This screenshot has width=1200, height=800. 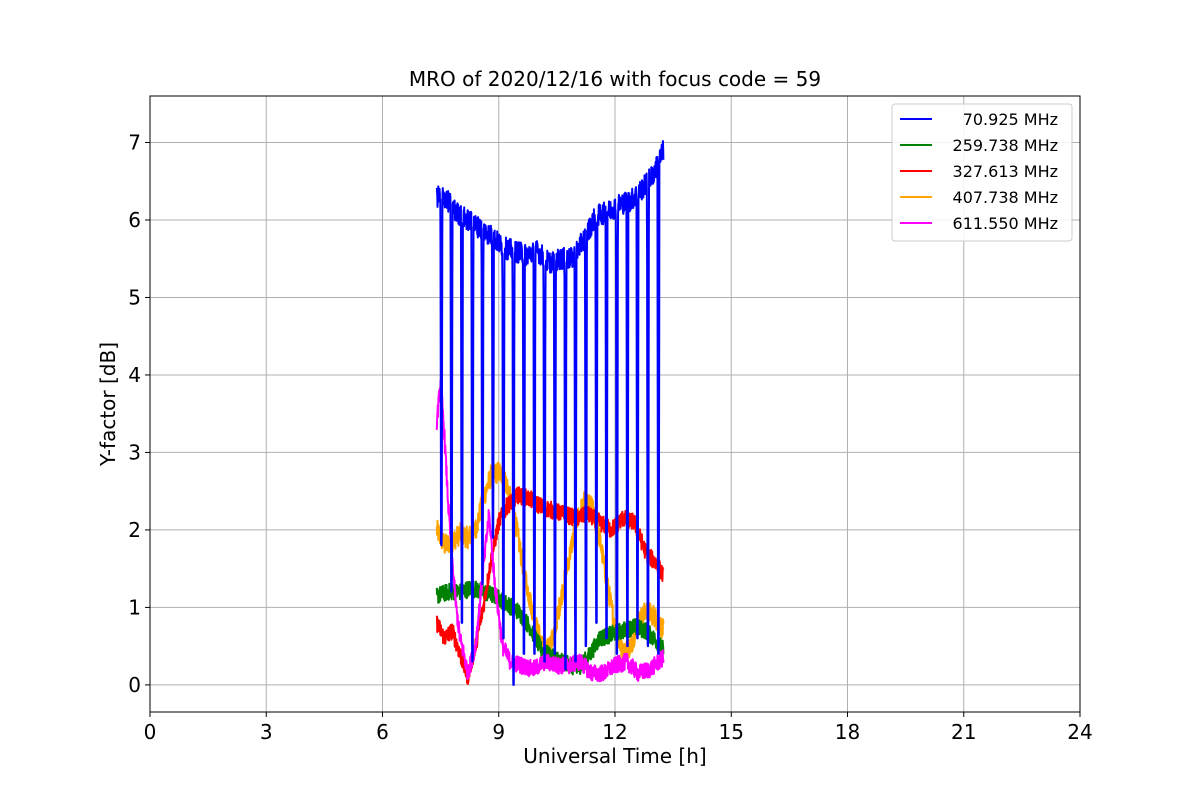 I want to click on x-tick-label: 24, so click(x=1079, y=732).